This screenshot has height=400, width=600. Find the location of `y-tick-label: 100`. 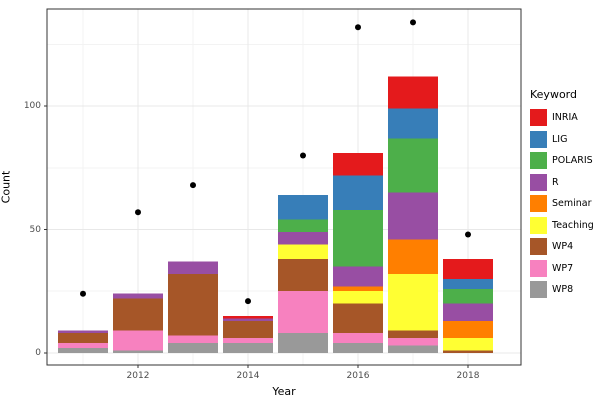

y-tick-label: 100 is located at coordinates (32, 106).